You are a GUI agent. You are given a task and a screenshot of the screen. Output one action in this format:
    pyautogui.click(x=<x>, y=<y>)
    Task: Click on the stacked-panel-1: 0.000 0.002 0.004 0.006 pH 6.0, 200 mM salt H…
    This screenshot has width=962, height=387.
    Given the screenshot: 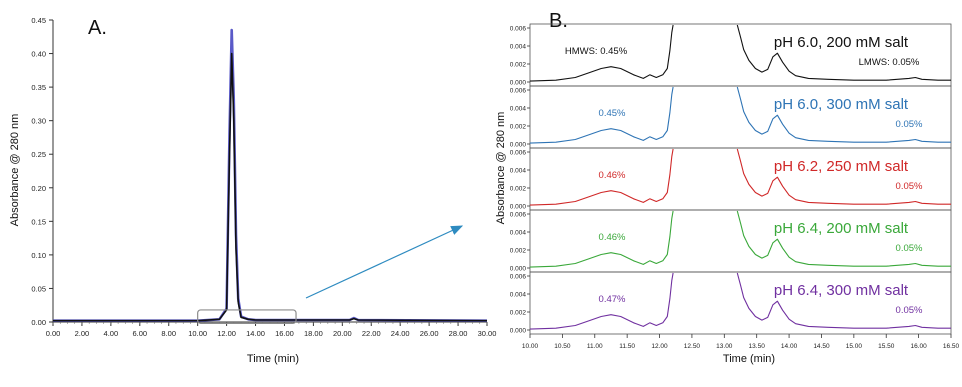 What is the action you would take?
    pyautogui.click(x=731, y=55)
    